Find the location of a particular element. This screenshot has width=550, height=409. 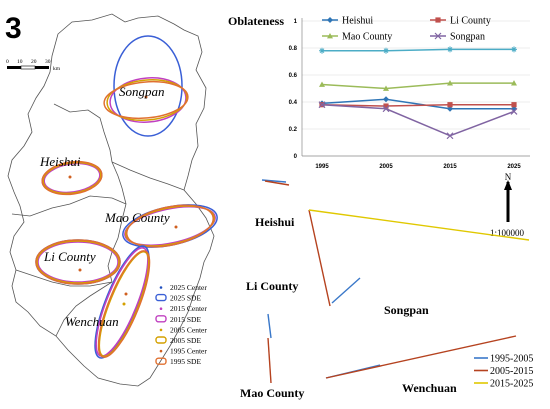

sde-li-2015 is located at coordinates (78, 262).